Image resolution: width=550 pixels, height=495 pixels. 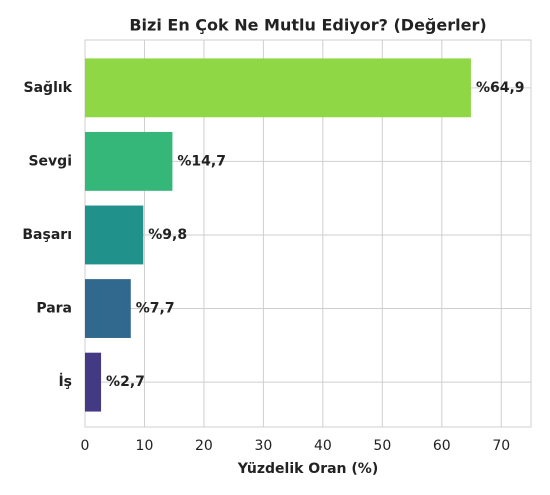 I want to click on value-label: %14,7, so click(x=201, y=161).